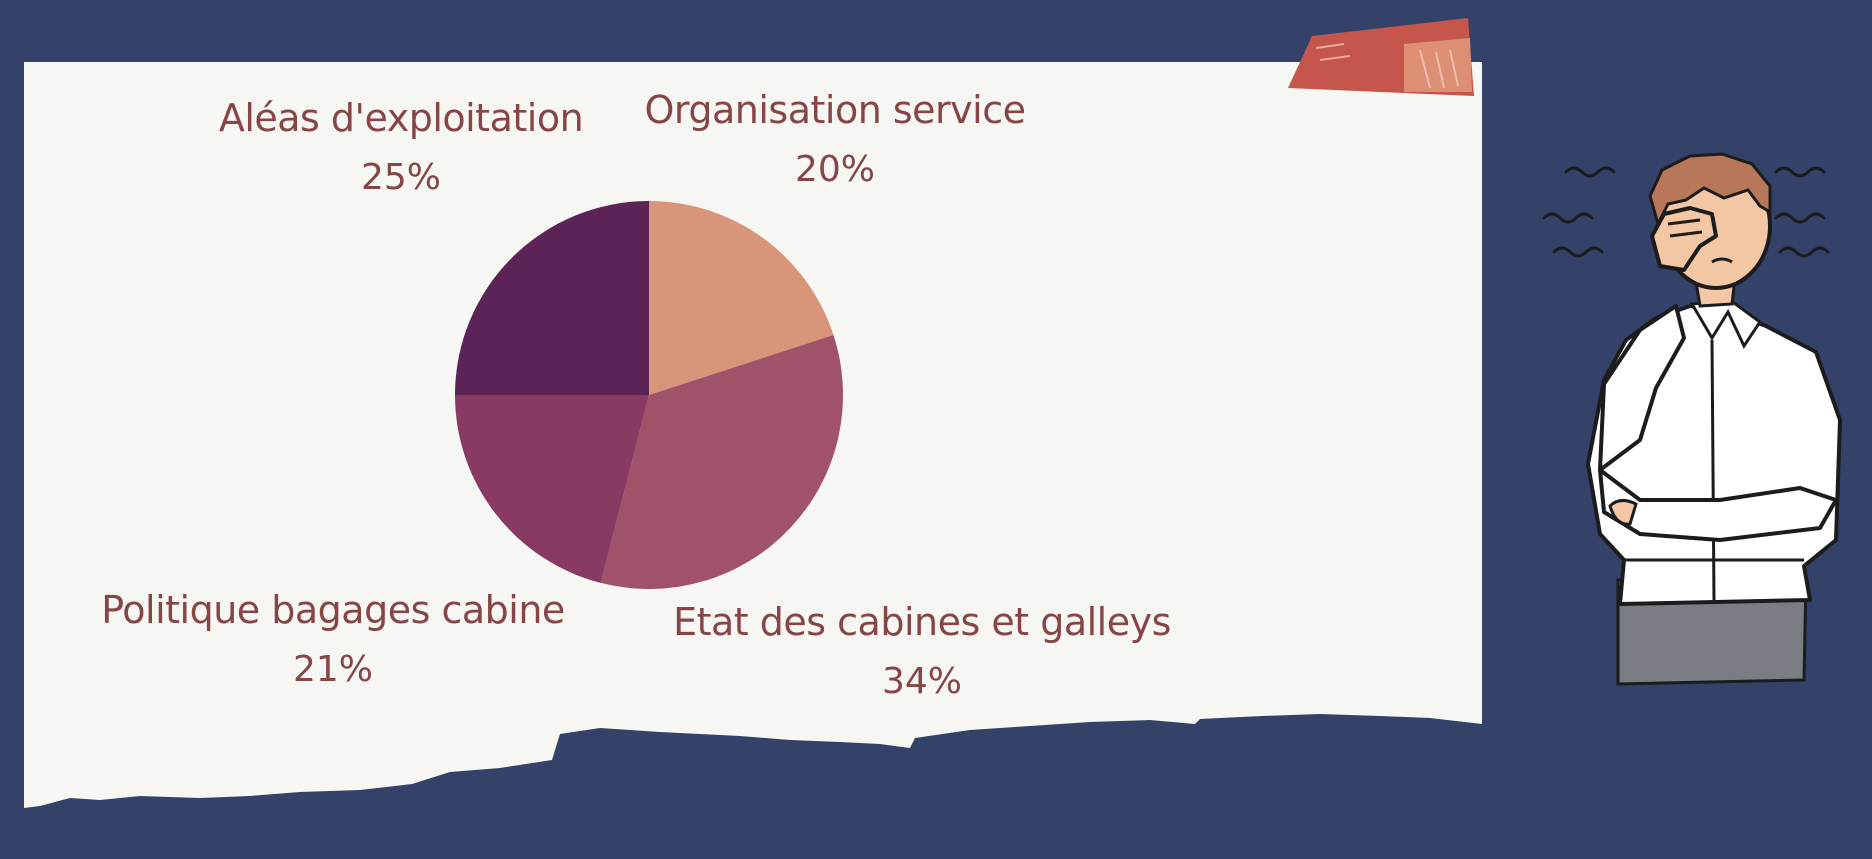 This screenshot has width=1872, height=859. Describe the element at coordinates (922, 681) in the screenshot. I see `pie-label-value: 34%` at that location.